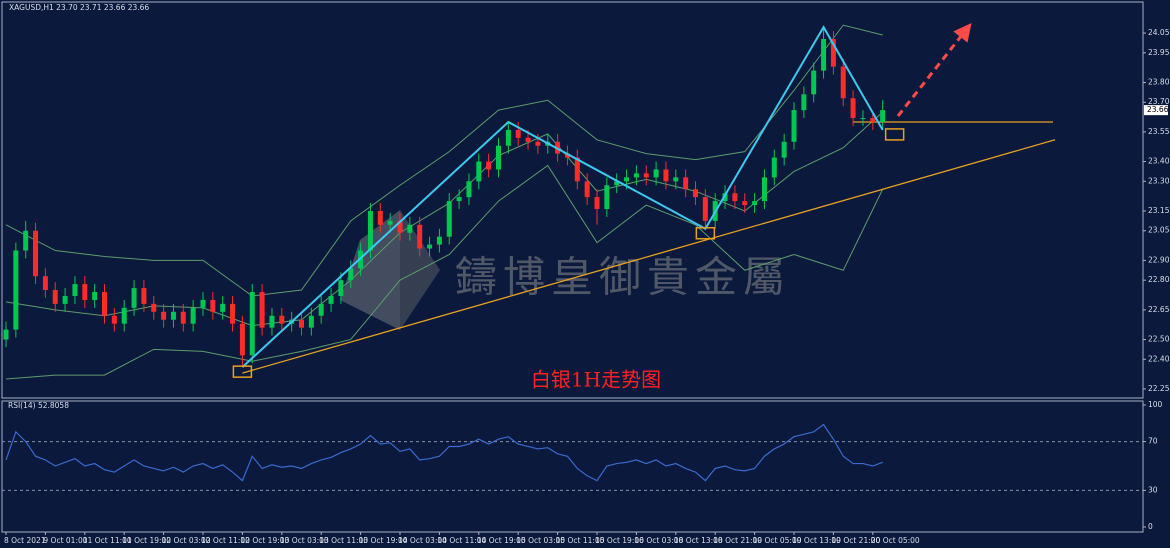 The image size is (1170, 548). What do you see at coordinates (596, 380) in the screenshot?
I see `annotation: 白银1H走势图` at bounding box center [596, 380].